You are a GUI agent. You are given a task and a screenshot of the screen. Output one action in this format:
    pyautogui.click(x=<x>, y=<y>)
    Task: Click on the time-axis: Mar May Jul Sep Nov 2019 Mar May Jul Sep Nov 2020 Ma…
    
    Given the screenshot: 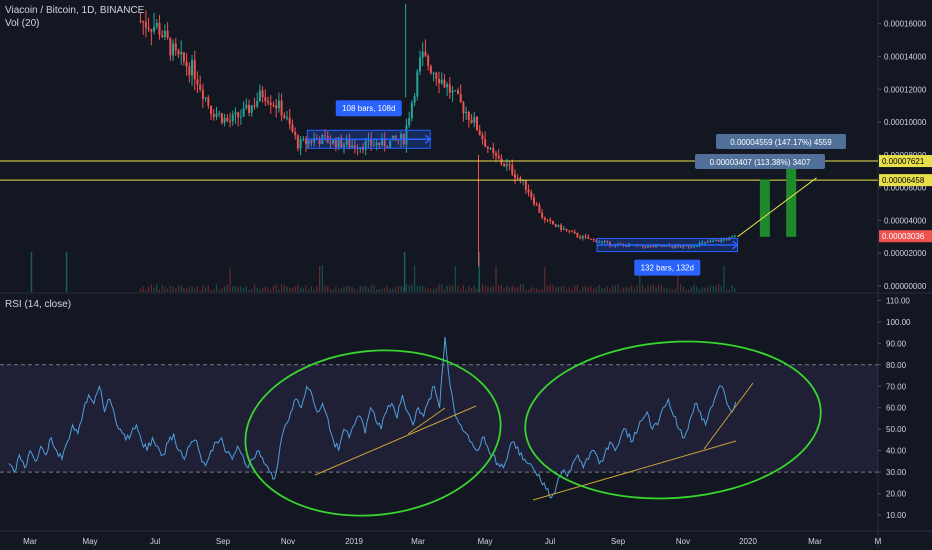 What is the action you would take?
    pyautogui.click(x=466, y=538)
    